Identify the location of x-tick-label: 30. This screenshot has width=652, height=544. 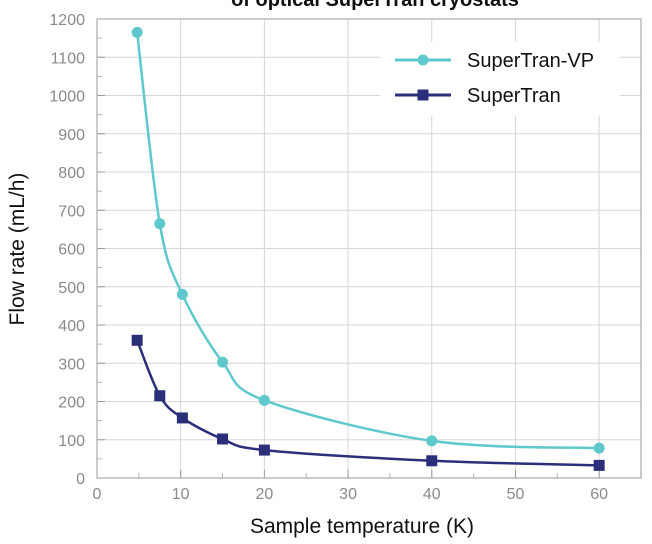
(348, 494).